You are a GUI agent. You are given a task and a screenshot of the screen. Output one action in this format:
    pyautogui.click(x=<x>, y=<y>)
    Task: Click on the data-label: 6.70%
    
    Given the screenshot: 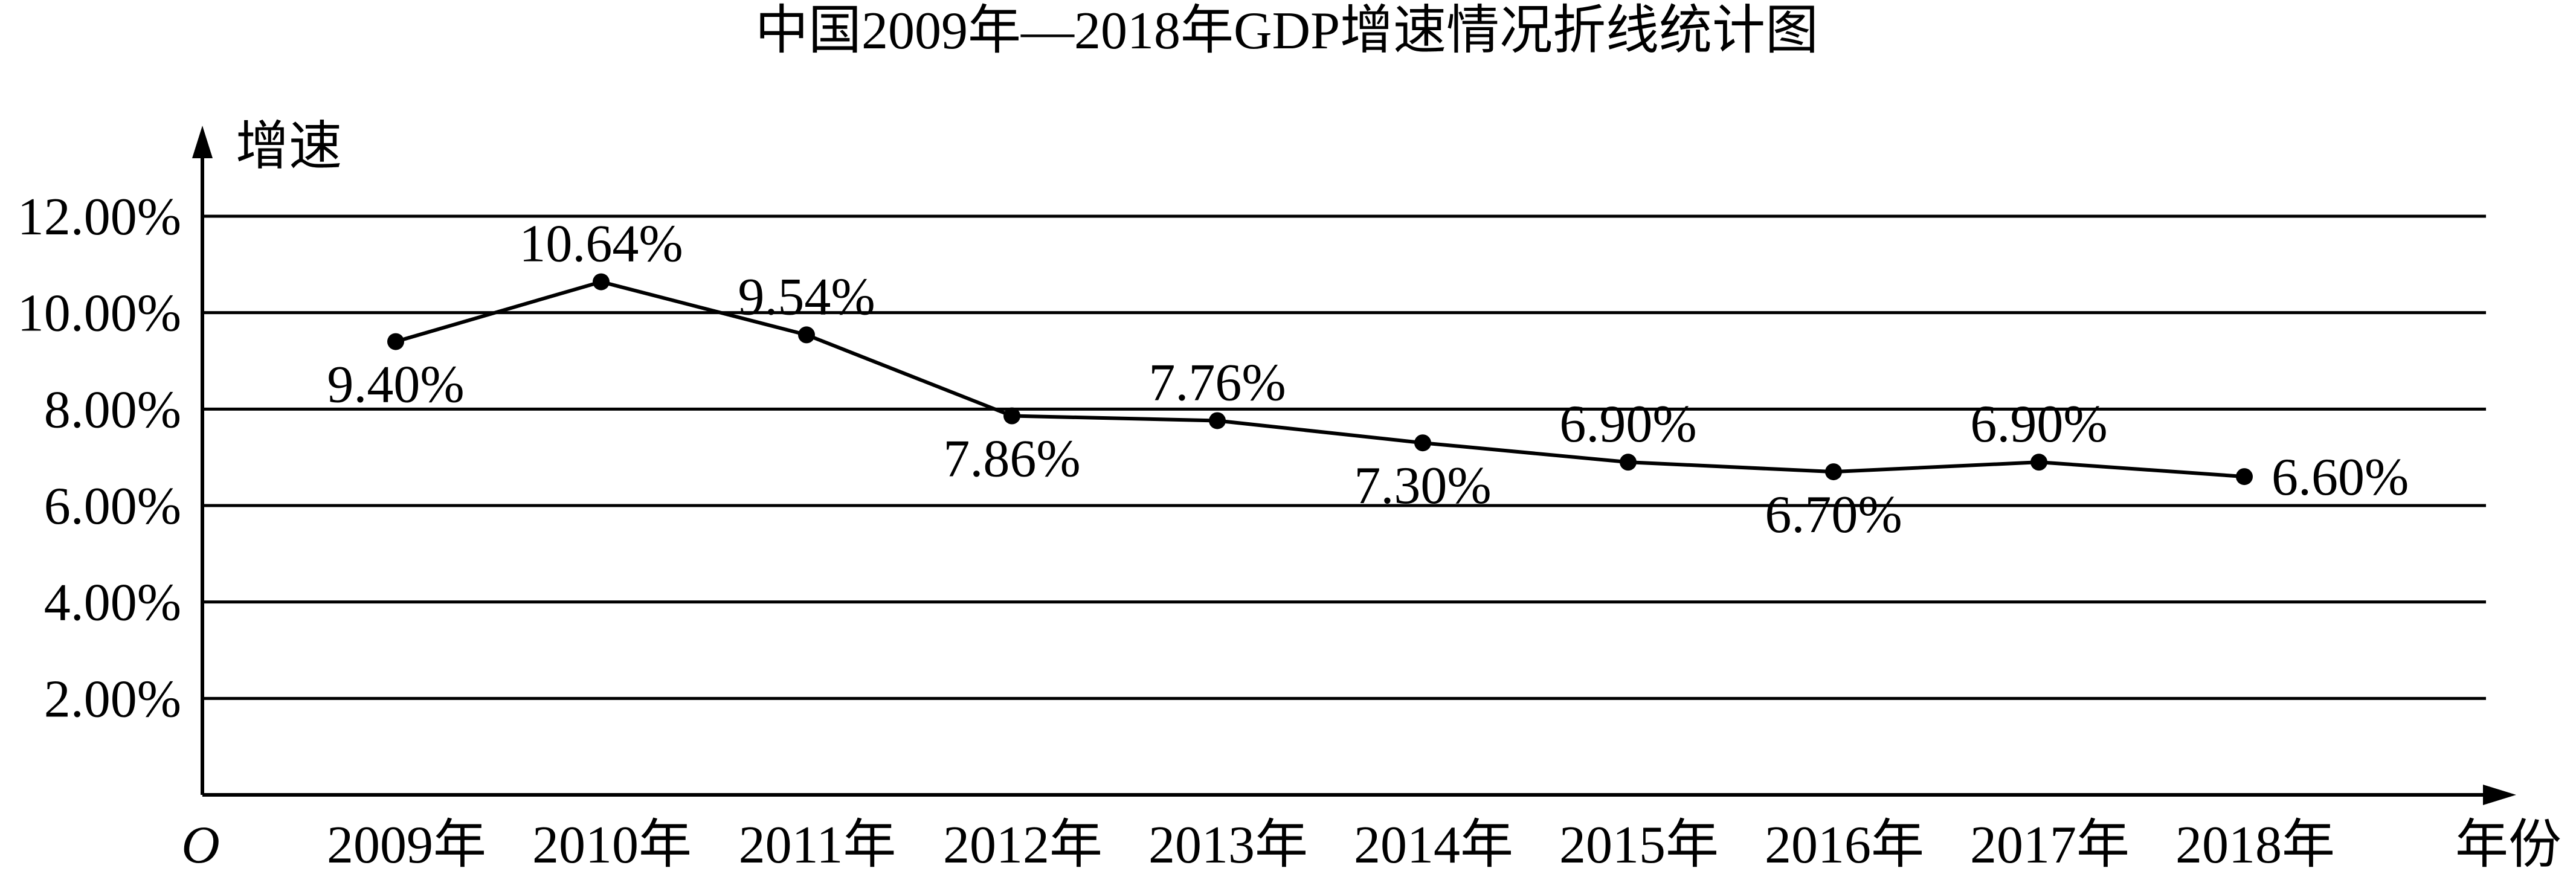 What is the action you would take?
    pyautogui.click(x=1833, y=515)
    